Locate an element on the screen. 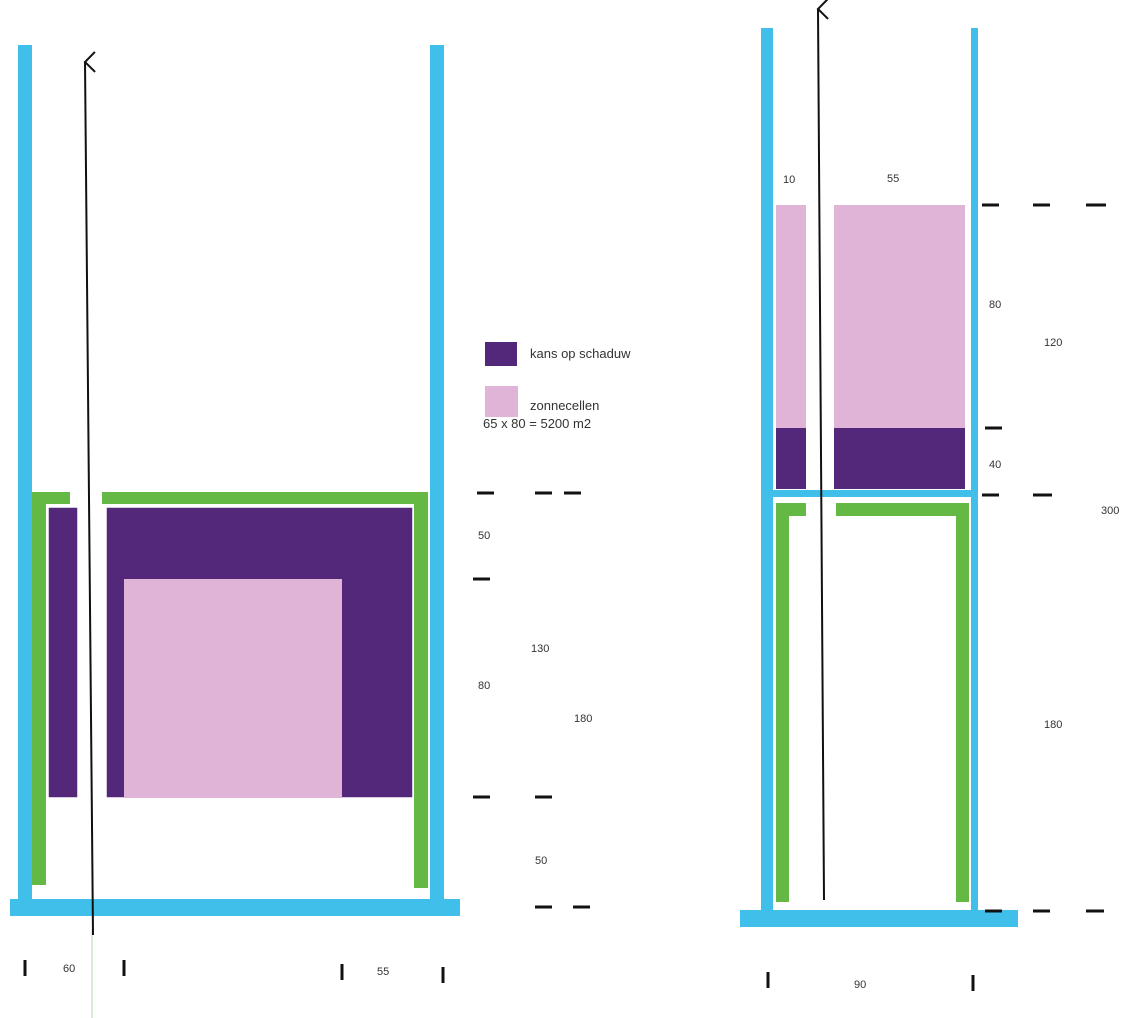 The image size is (1126, 1018). right-frame-right-post is located at coordinates (974, 470).